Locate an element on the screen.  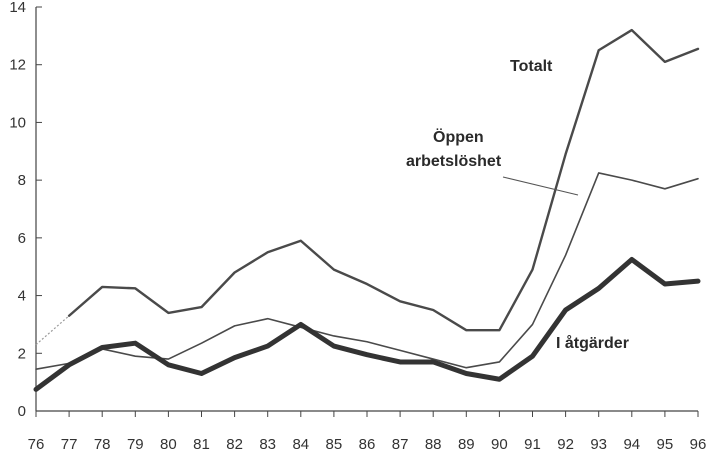
annotation-i-atgarder: I åtgärder is located at coordinates (592, 343).